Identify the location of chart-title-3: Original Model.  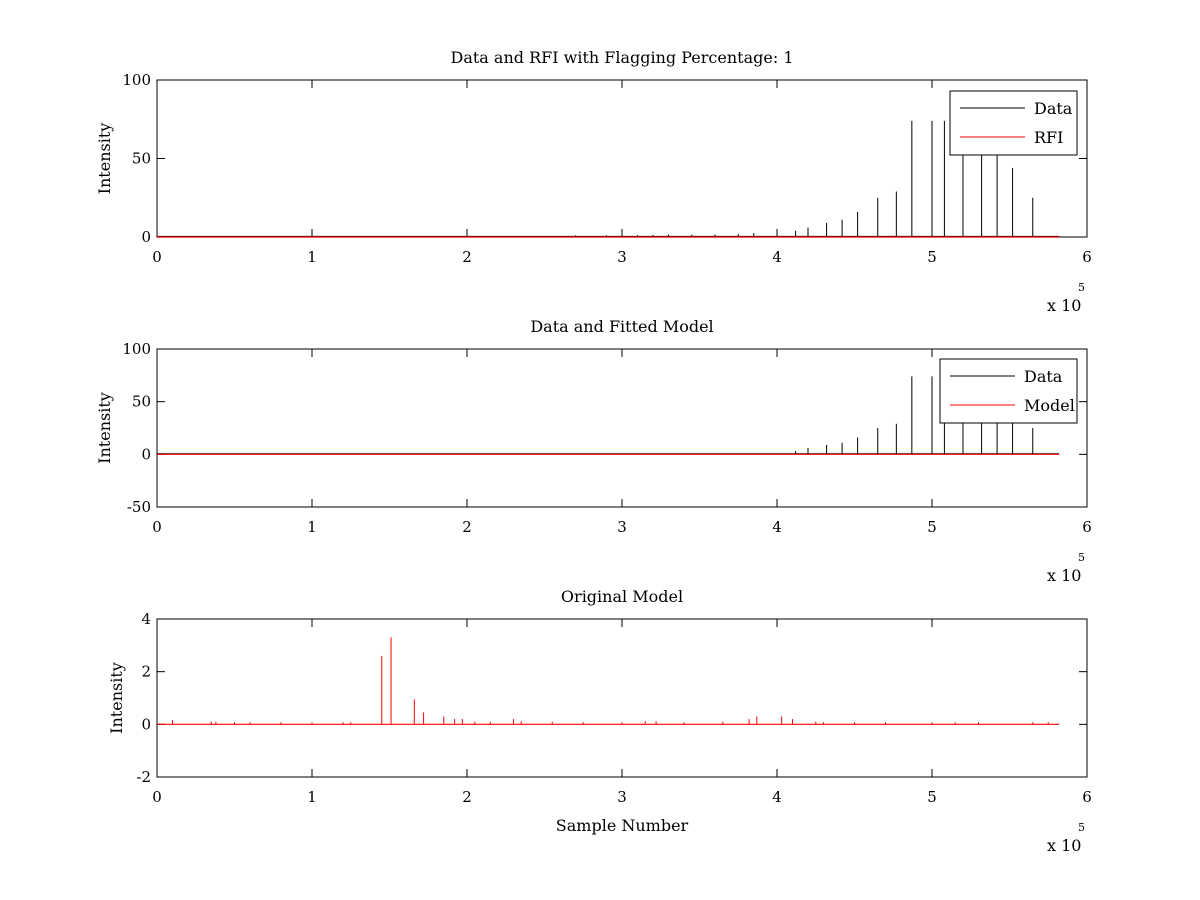
(622, 596).